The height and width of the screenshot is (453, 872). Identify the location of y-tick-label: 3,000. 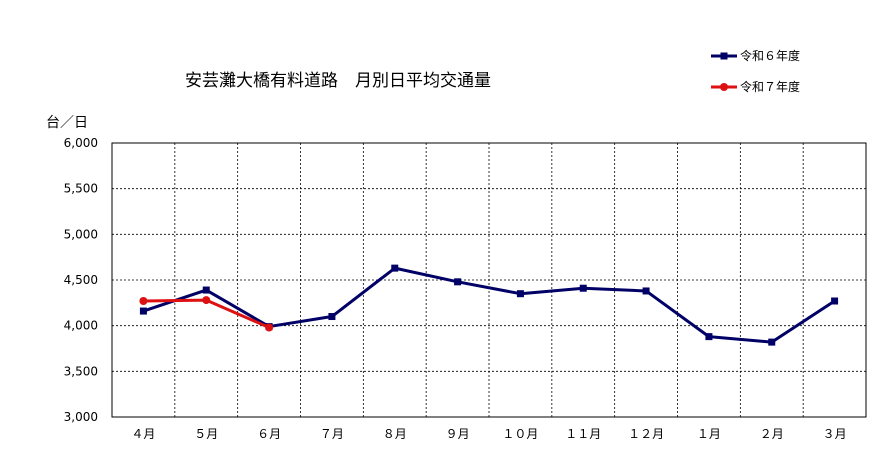
(81, 417).